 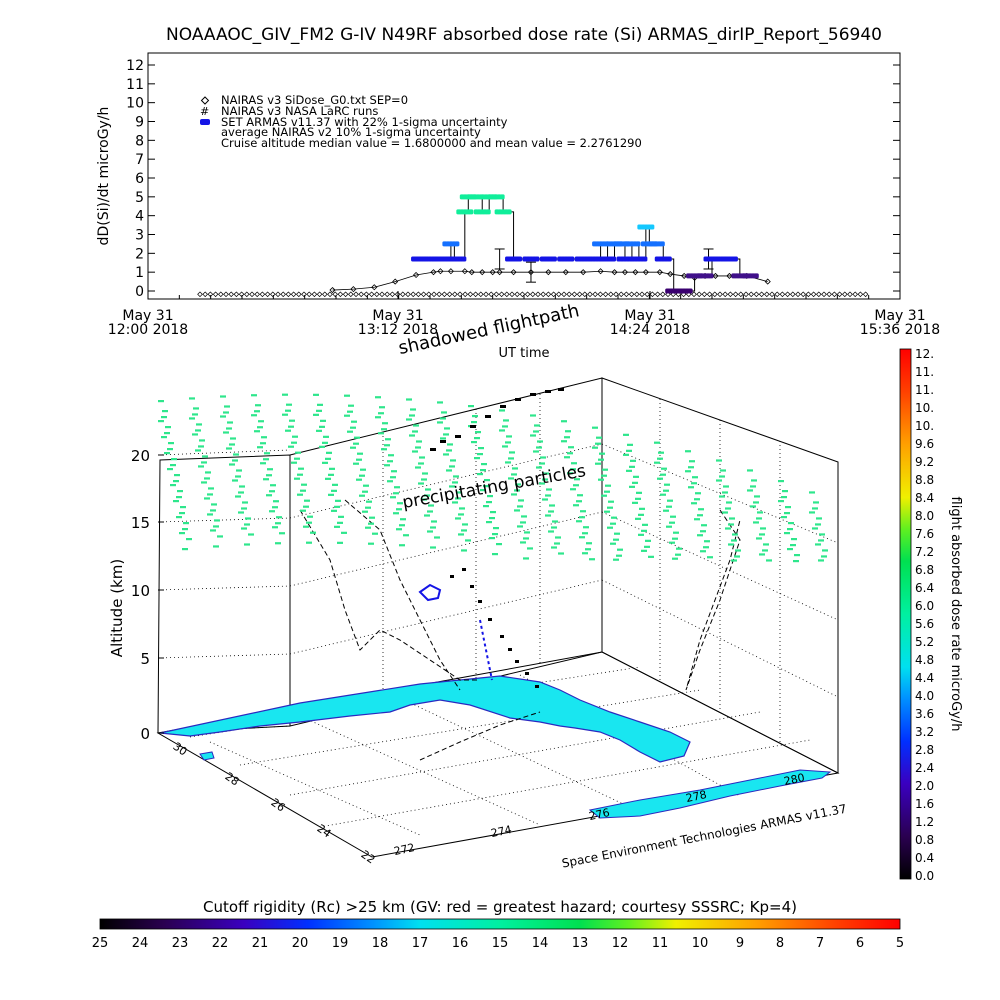 I want to click on shadow-projection-lines, so click(x=520, y=630).